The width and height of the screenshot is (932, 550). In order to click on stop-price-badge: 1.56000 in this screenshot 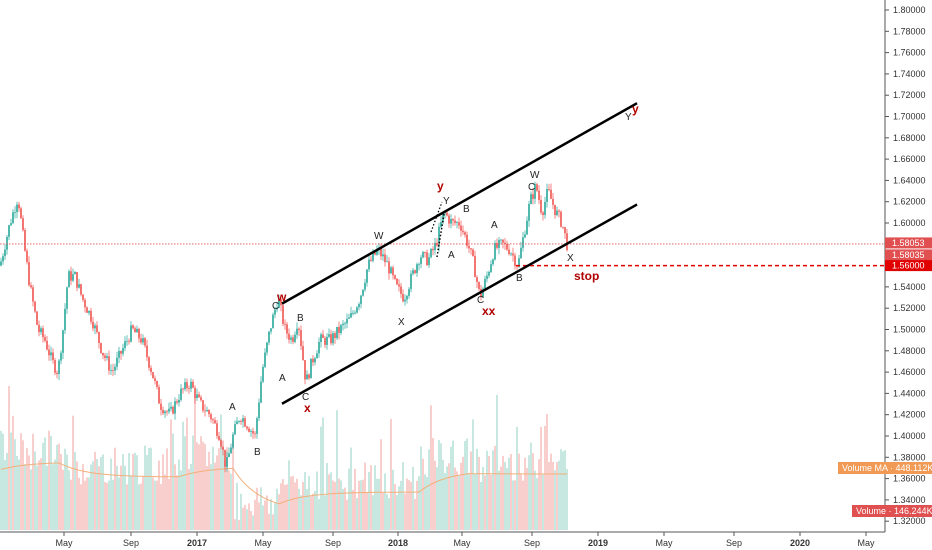, I will do `click(908, 266)`.